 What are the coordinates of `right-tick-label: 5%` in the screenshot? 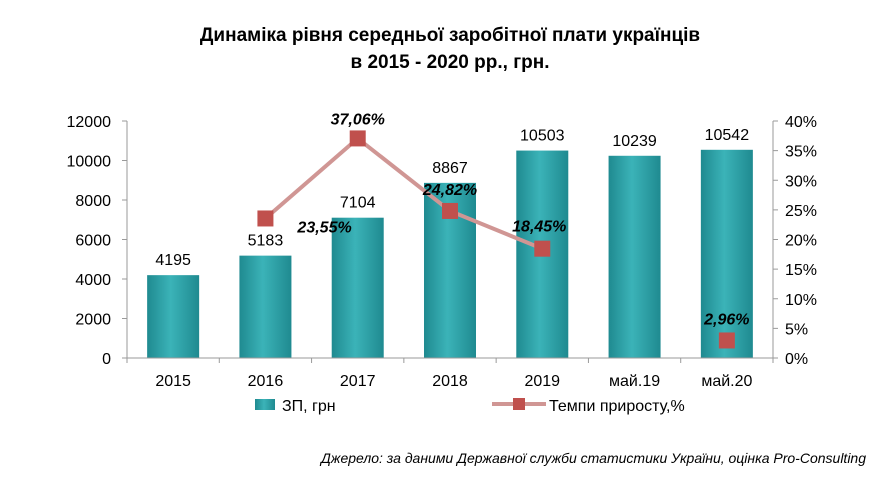 It's located at (796, 329).